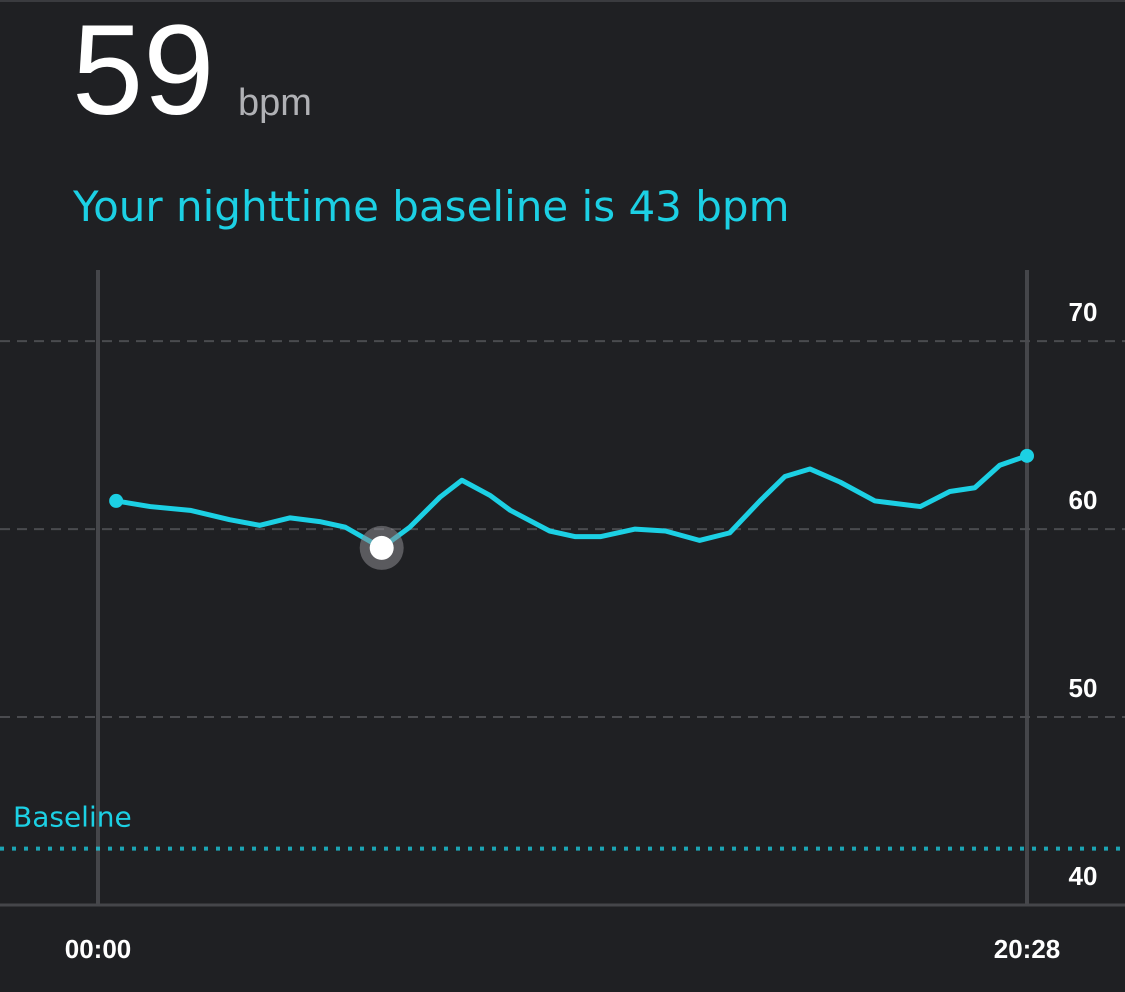  I want to click on x-tick-label: 20:28, so click(1027, 949).